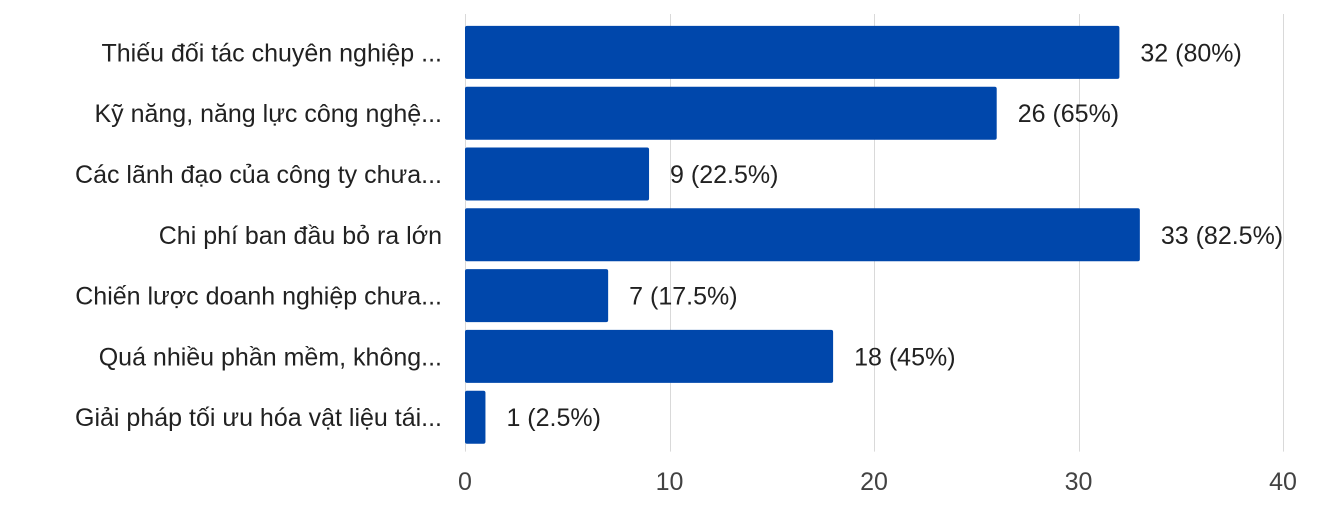  Describe the element at coordinates (553, 418) in the screenshot. I see `data-label: 1 (2.5%)` at that location.